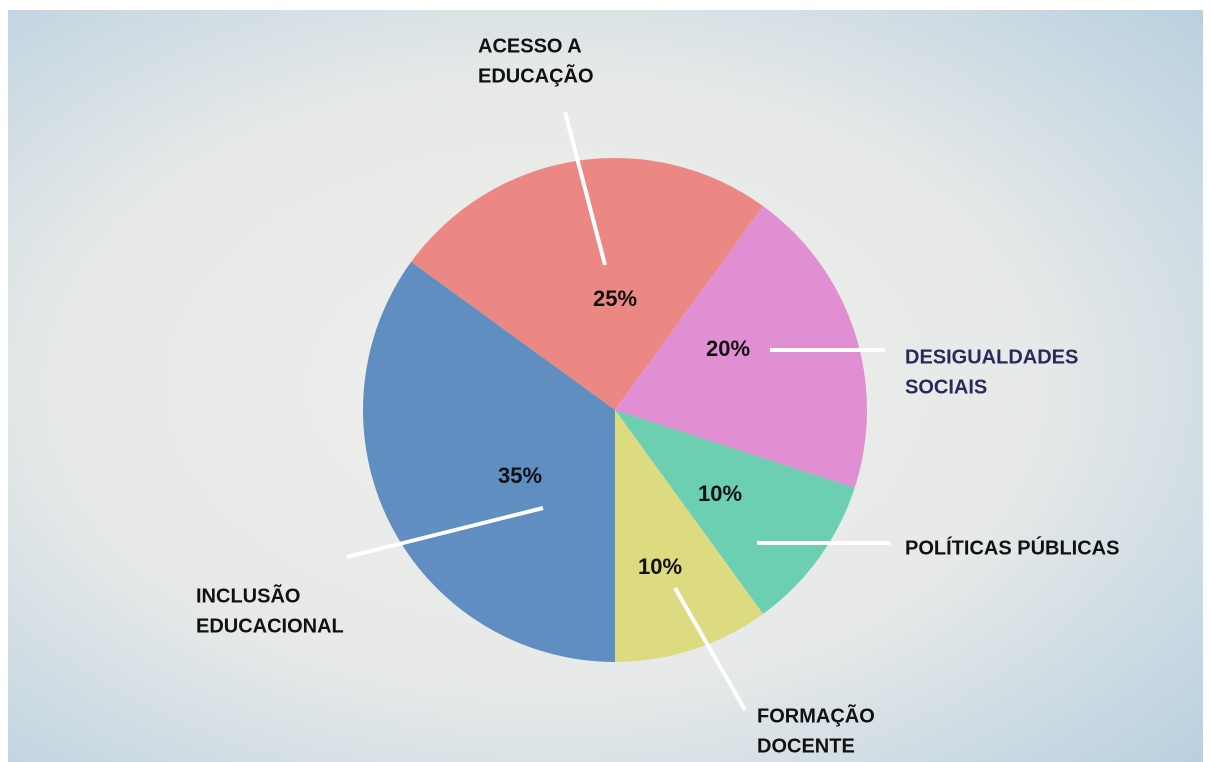 This screenshot has width=1210, height=762. I want to click on category-label: SOCIAIS, so click(946, 387).